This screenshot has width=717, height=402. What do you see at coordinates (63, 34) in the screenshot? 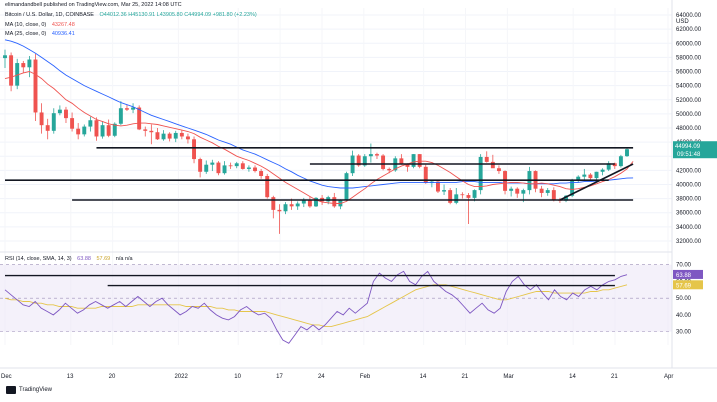
I see `ma25-value: 40936.41` at bounding box center [63, 34].